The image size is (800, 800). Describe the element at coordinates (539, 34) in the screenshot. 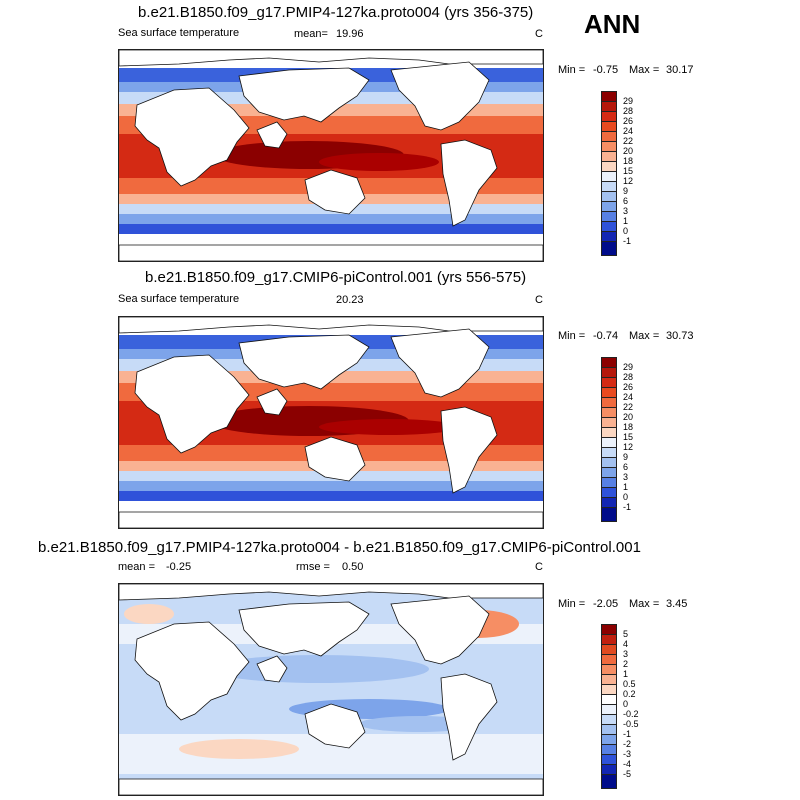

I see `panel1-units: C` at that location.